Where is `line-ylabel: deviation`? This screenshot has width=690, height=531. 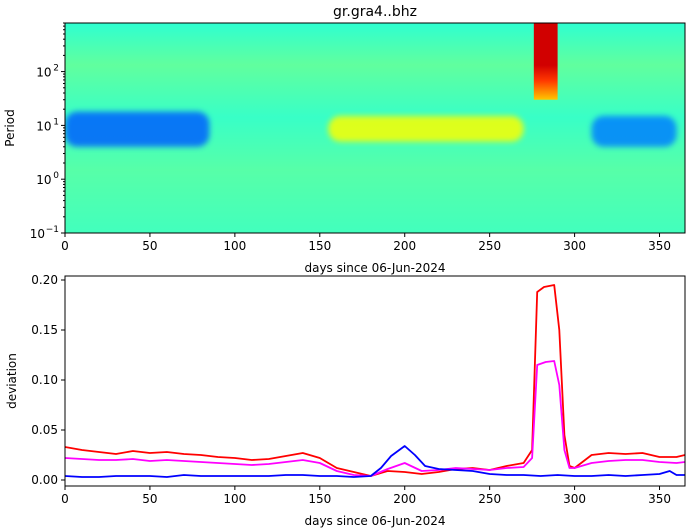 line-ylabel: deviation is located at coordinates (12, 381).